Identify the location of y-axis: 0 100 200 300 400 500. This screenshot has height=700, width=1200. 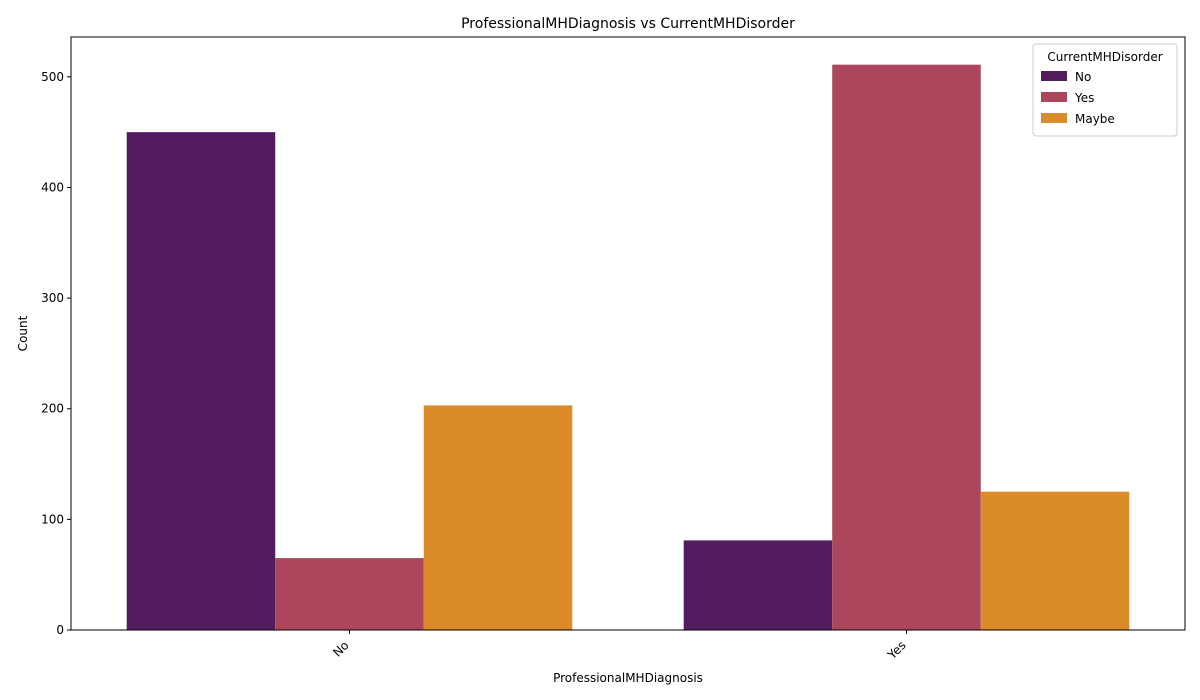
(56, 353).